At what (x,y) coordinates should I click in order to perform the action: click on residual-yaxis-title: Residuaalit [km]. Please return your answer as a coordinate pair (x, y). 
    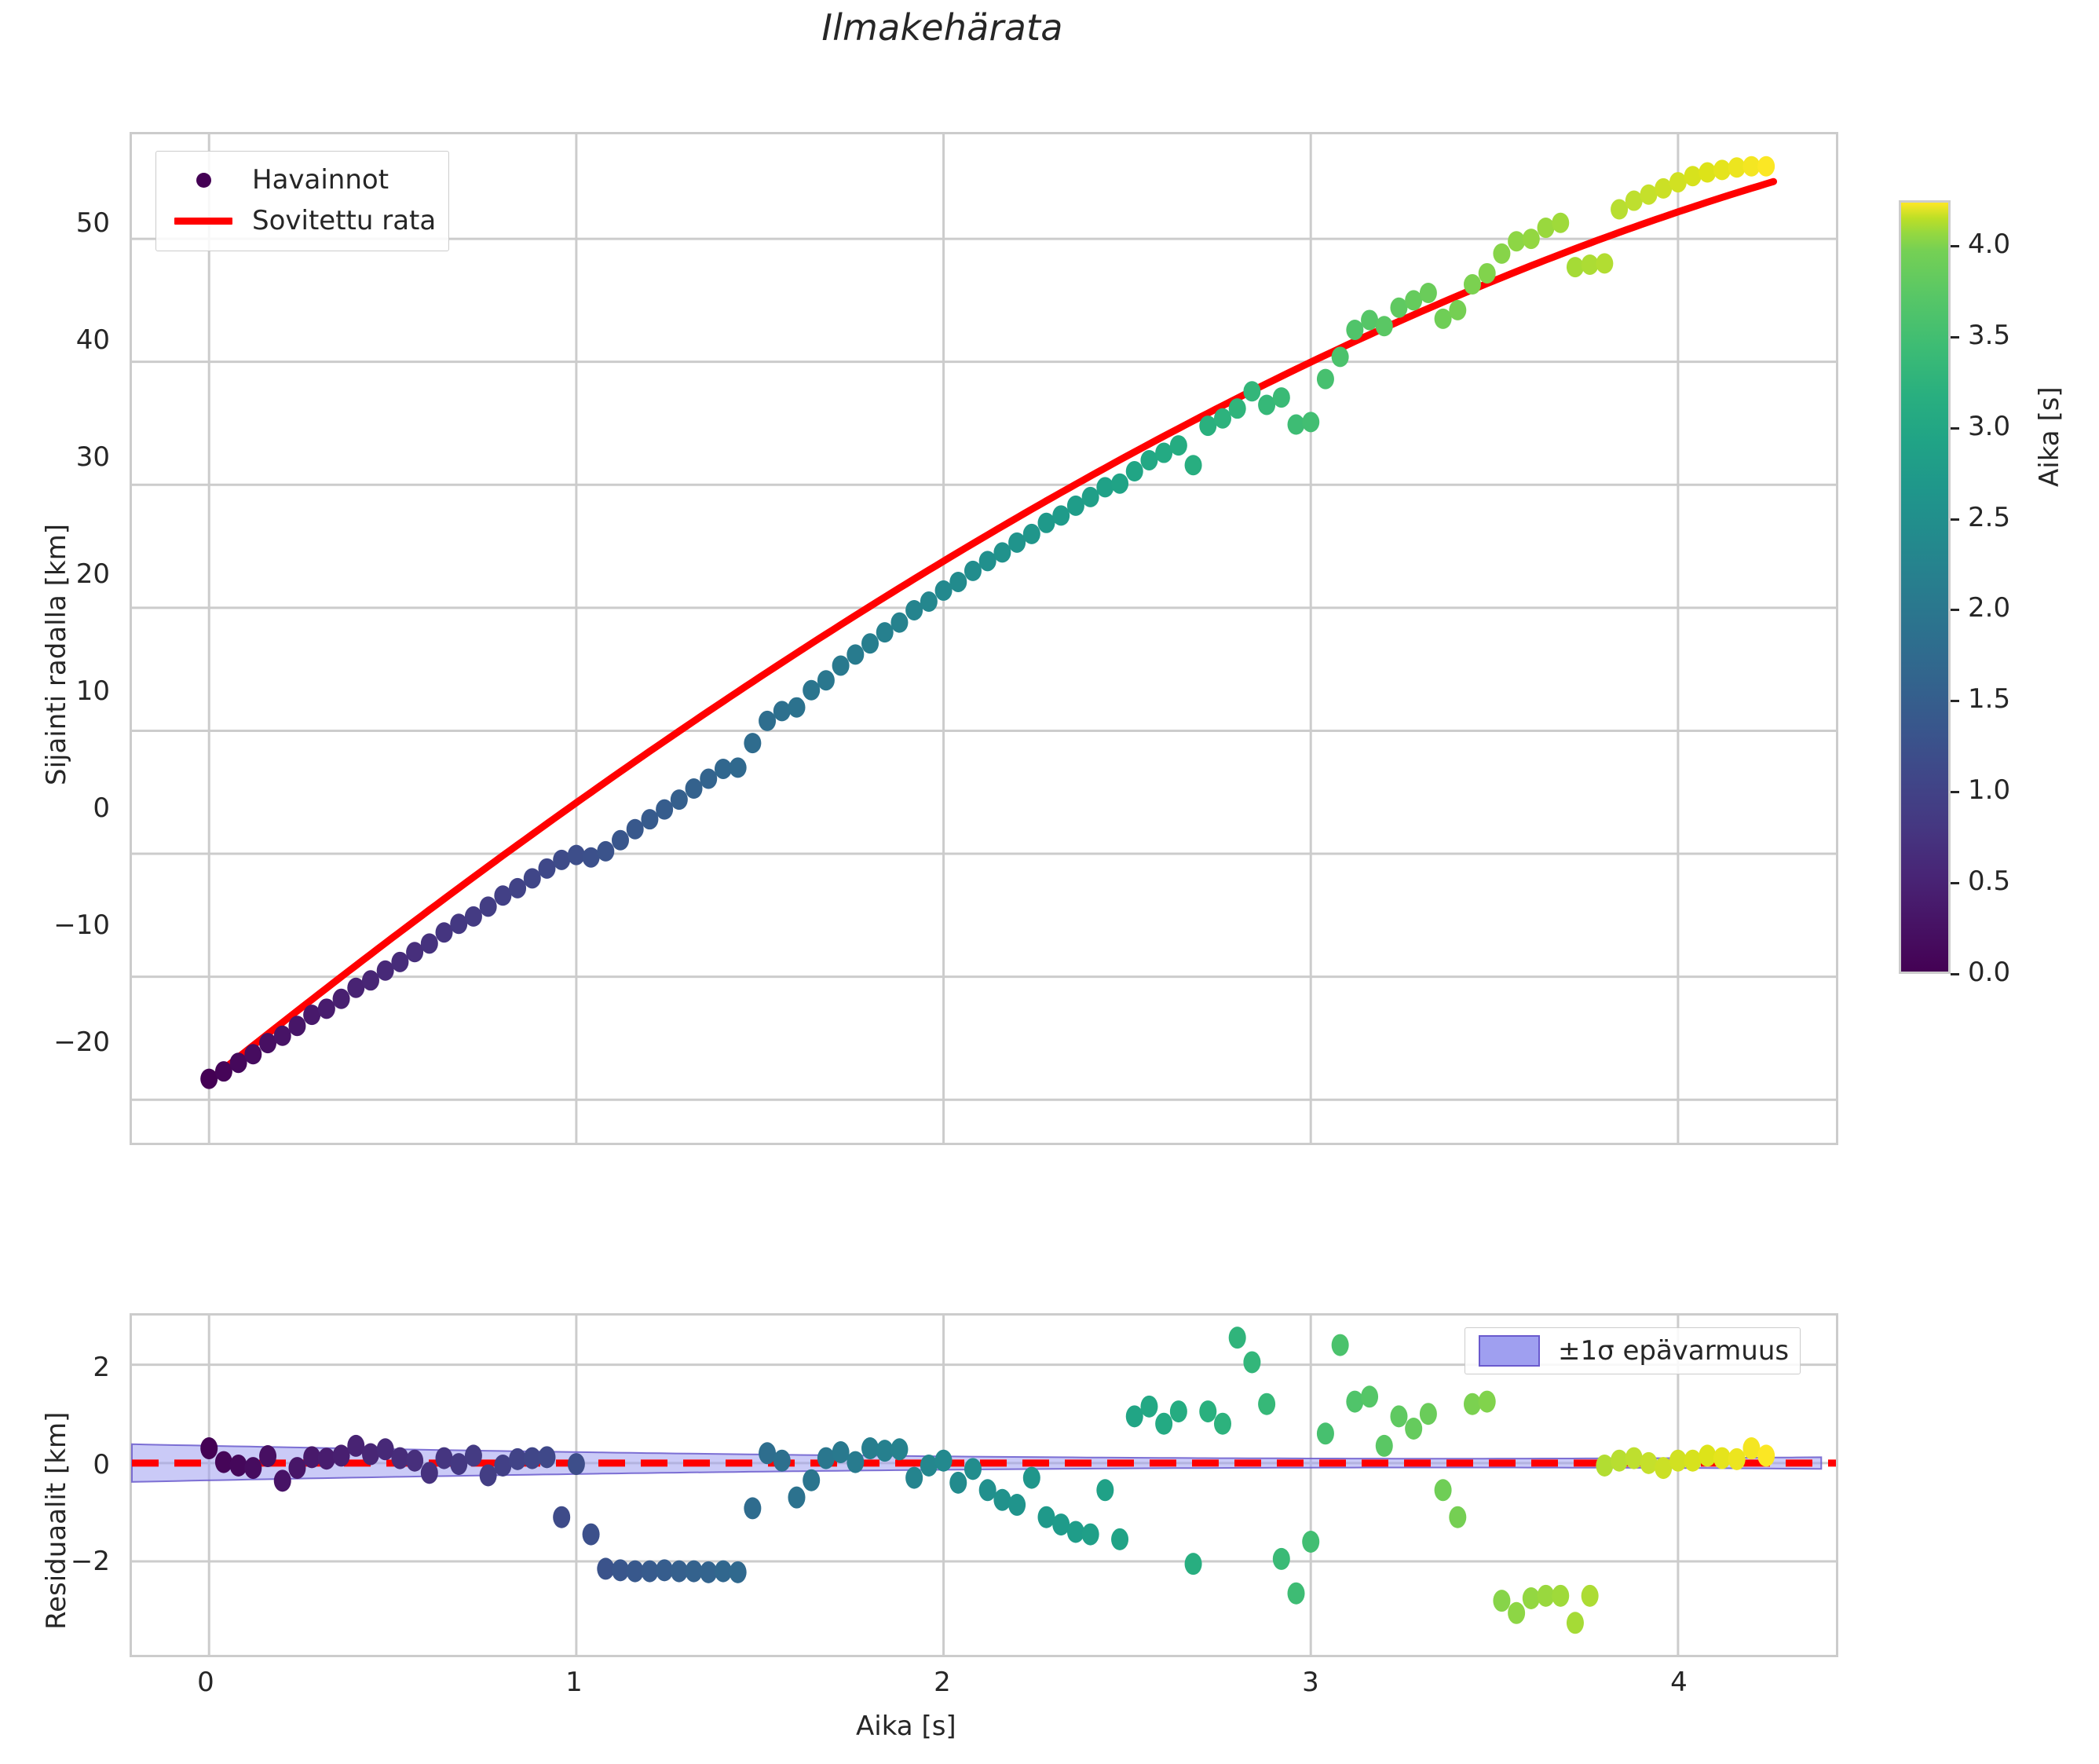
    Looking at the image, I should click on (56, 1521).